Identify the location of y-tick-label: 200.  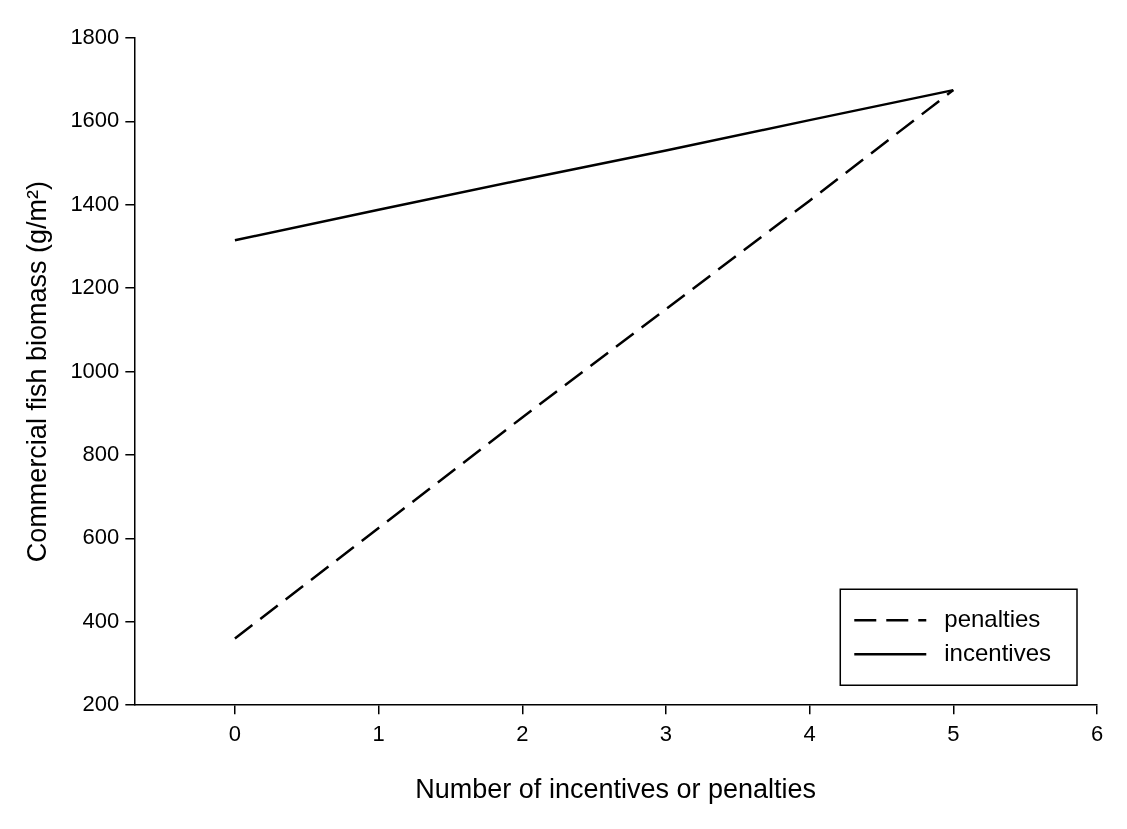
(101, 704).